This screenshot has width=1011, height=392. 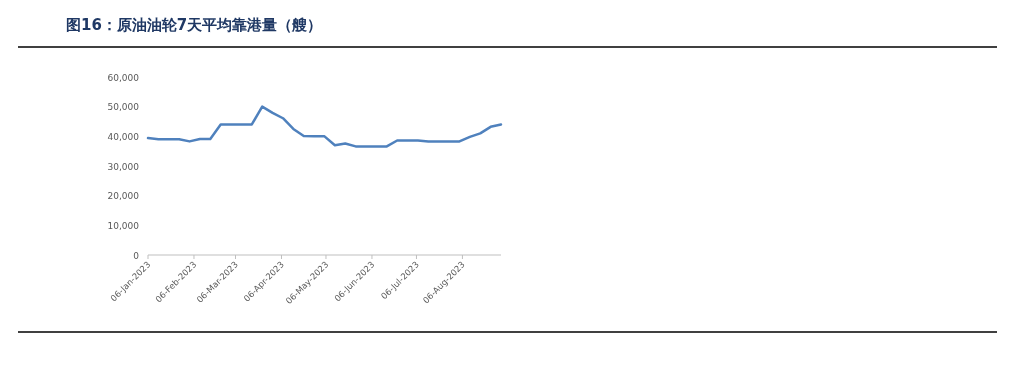 I want to click on y-tick-label: 30,000, so click(x=123, y=166).